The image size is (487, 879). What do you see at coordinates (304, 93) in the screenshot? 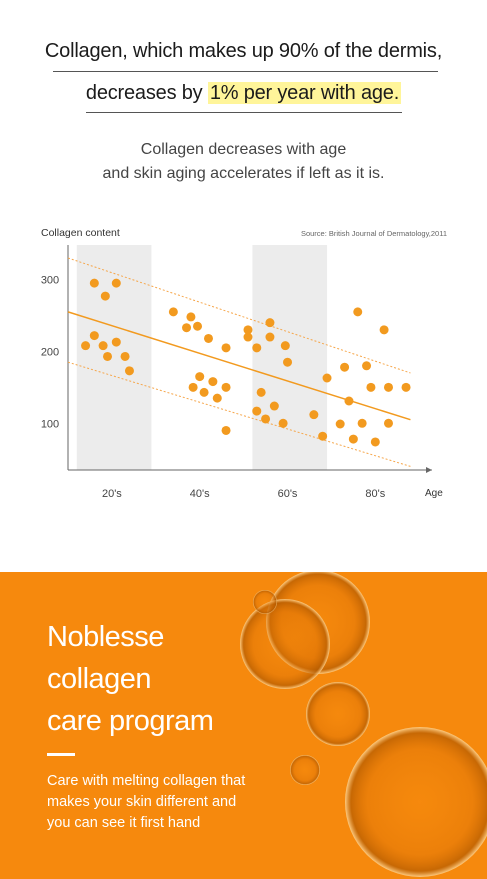
I see `headline-highlight: 1% per year with age.` at bounding box center [304, 93].